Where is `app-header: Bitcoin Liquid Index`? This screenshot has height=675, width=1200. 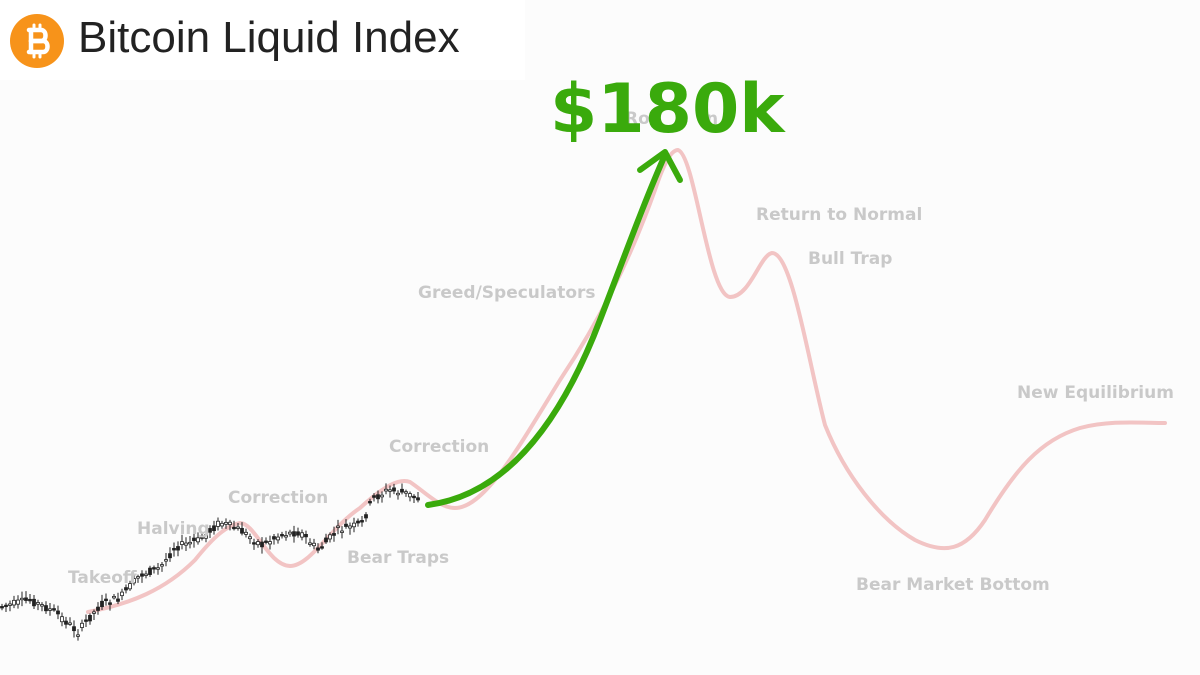
app-header: Bitcoin Liquid Index is located at coordinates (262, 40).